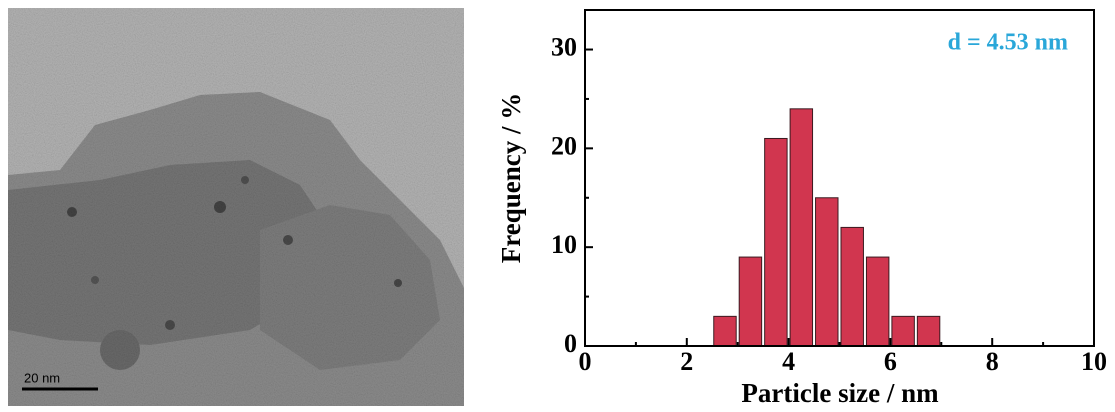  Describe the element at coordinates (570, 343) in the screenshot. I see `y-tick-label: 0` at that location.